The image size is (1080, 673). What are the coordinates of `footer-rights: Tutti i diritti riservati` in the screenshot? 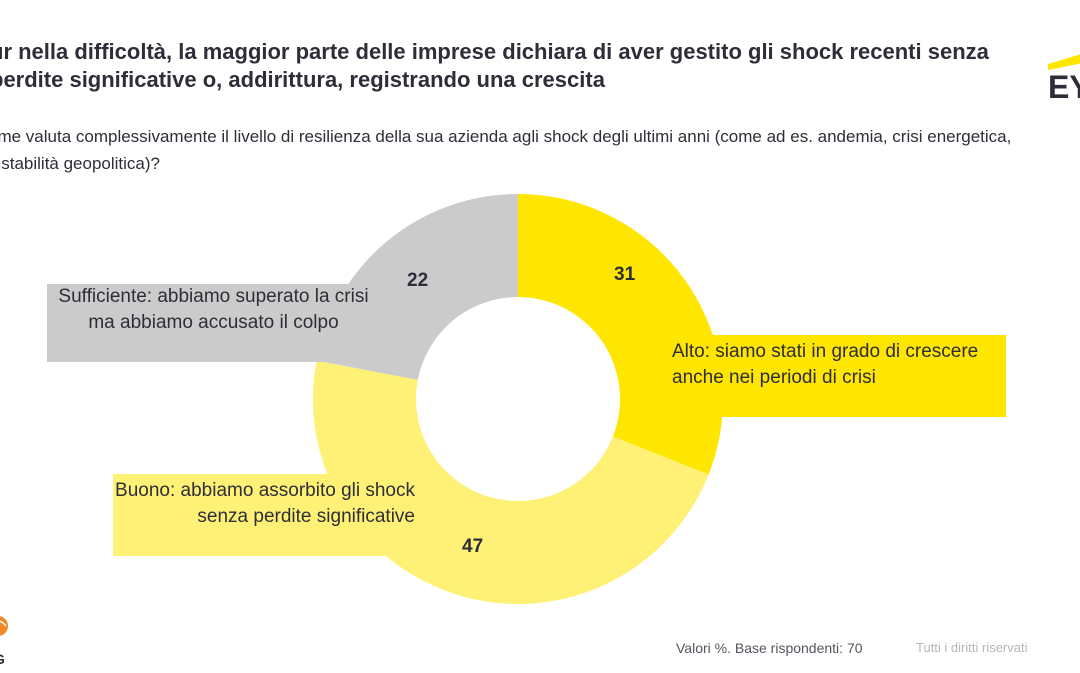 It's located at (972, 647).